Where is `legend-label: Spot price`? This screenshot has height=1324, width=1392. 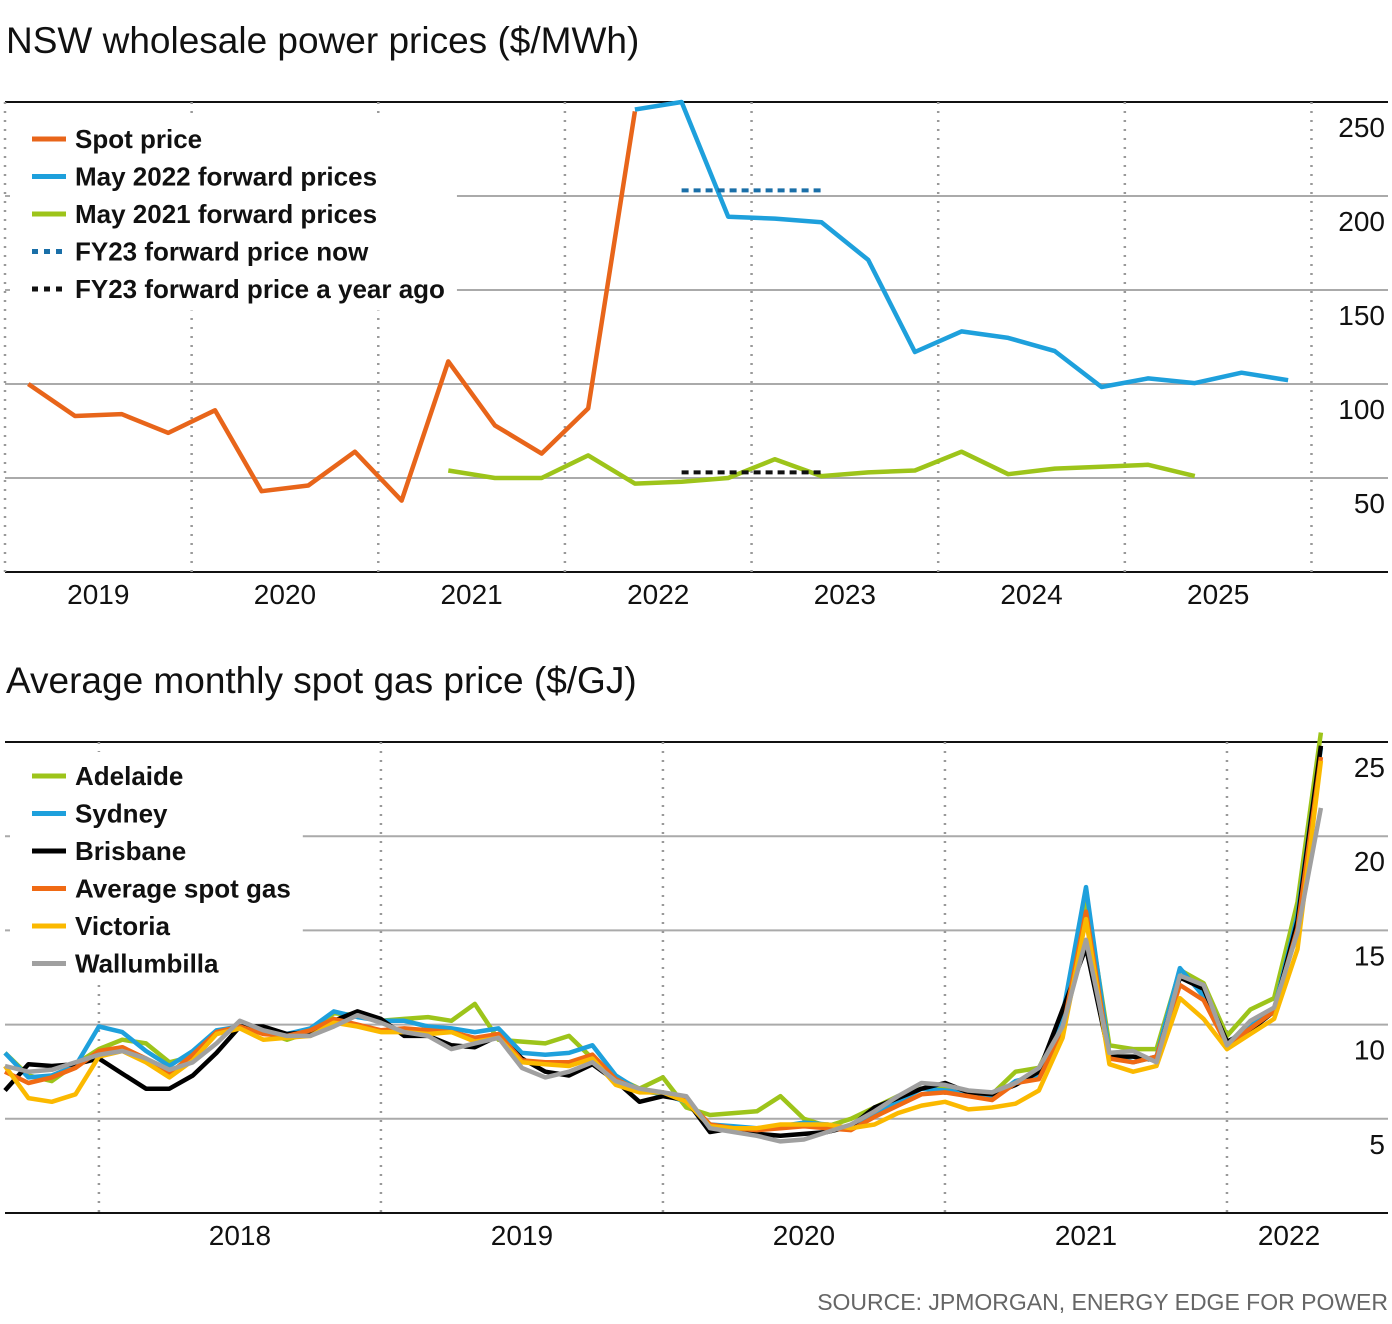
legend-label: Spot price is located at coordinates (138, 139).